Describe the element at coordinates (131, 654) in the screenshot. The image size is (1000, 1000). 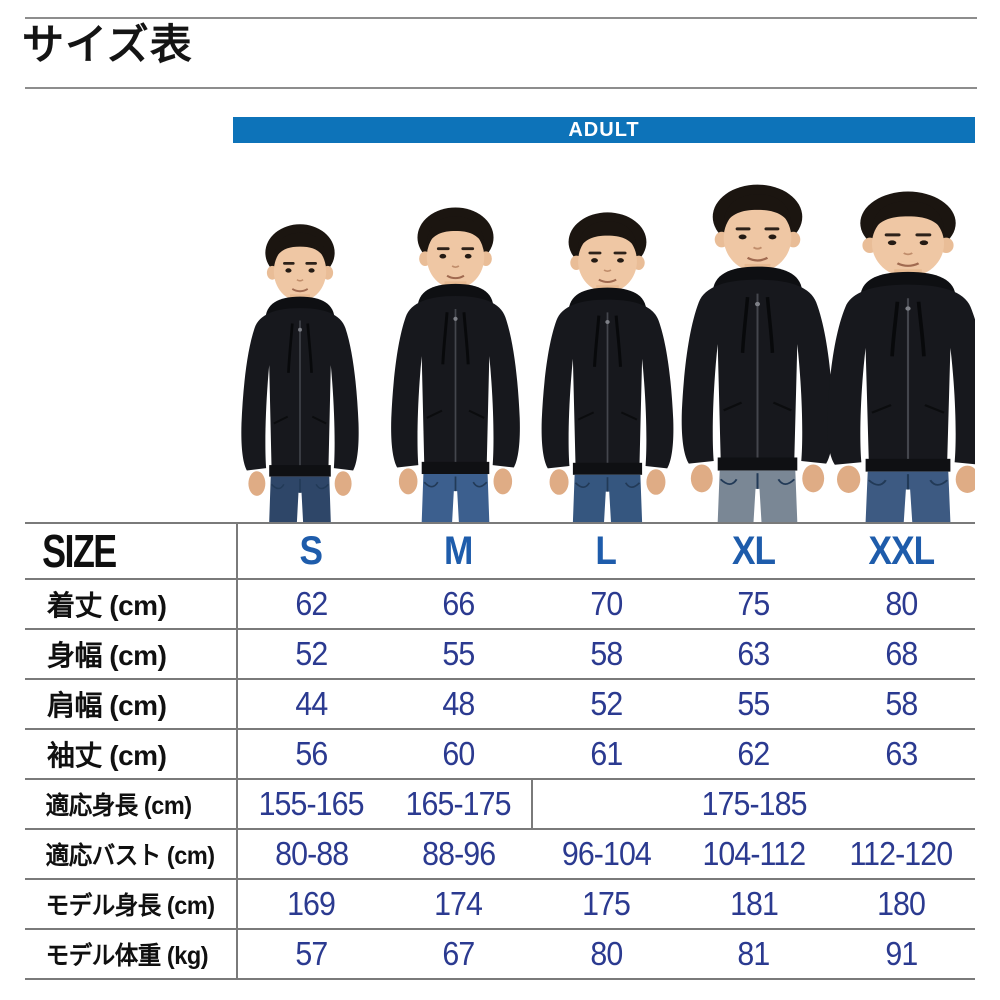
I see `row-label-body-width: 身幅 (cm)` at that location.